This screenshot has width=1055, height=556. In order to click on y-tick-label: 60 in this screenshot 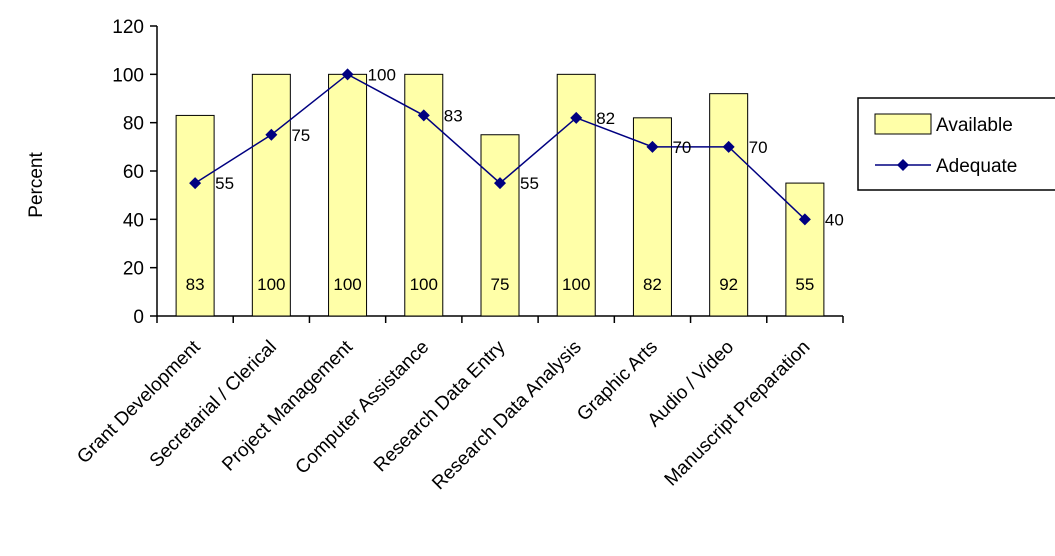, I will do `click(133, 172)`.